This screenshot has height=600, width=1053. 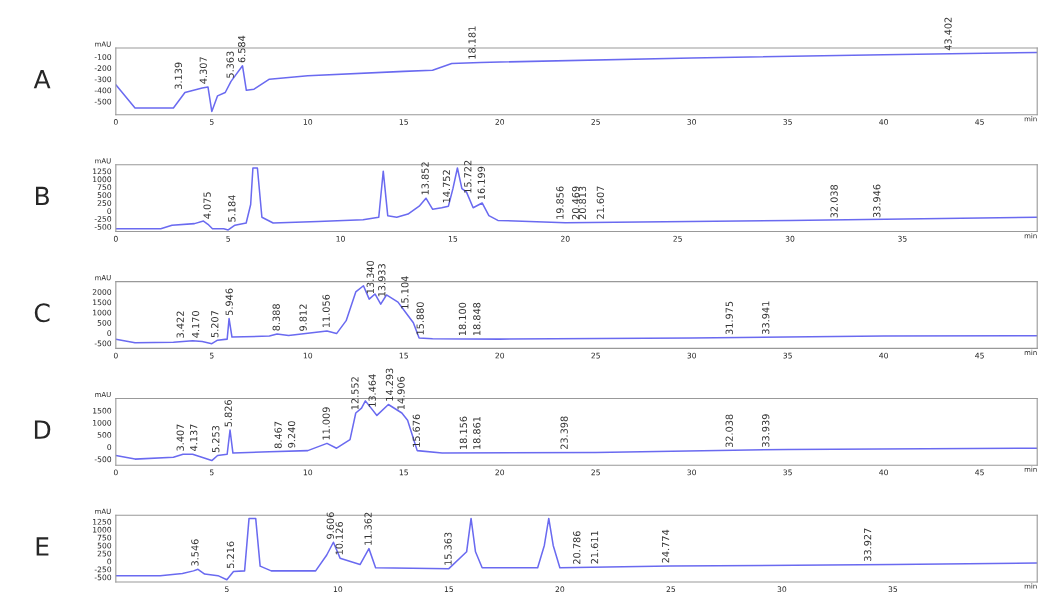 I want to click on annotation: 18.156, so click(x=463, y=432).